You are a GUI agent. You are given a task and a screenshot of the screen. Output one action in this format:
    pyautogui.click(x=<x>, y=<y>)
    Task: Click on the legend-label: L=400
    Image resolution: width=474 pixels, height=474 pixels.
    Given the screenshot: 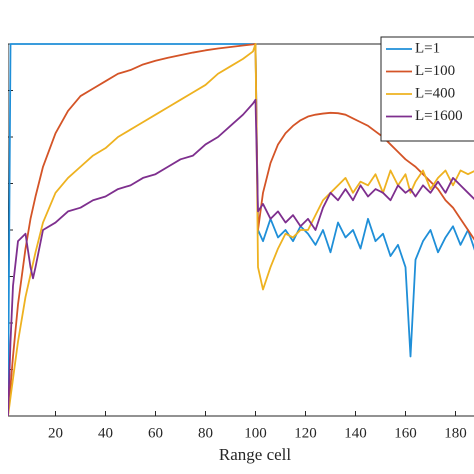 What is the action you would take?
    pyautogui.click(x=435, y=93)
    